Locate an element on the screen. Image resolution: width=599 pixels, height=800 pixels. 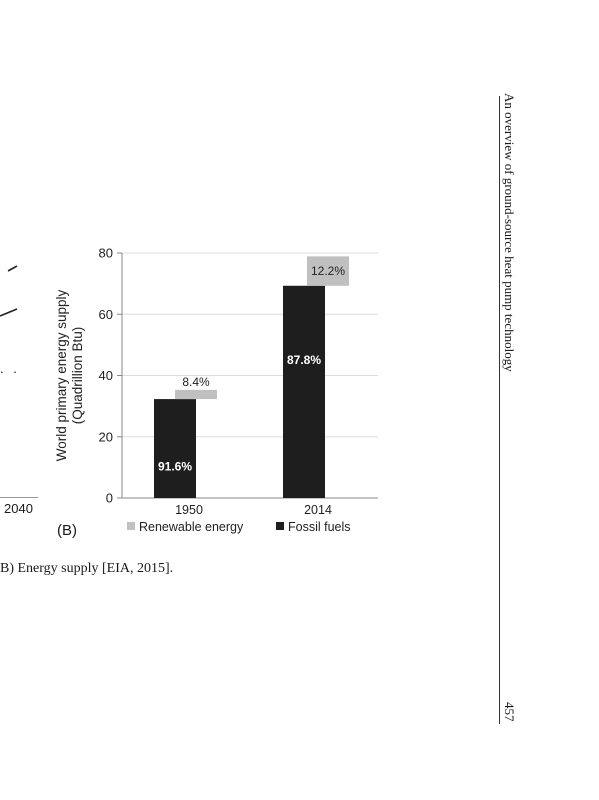
data-label-fossil-1950: 91.6% is located at coordinates (175, 467).